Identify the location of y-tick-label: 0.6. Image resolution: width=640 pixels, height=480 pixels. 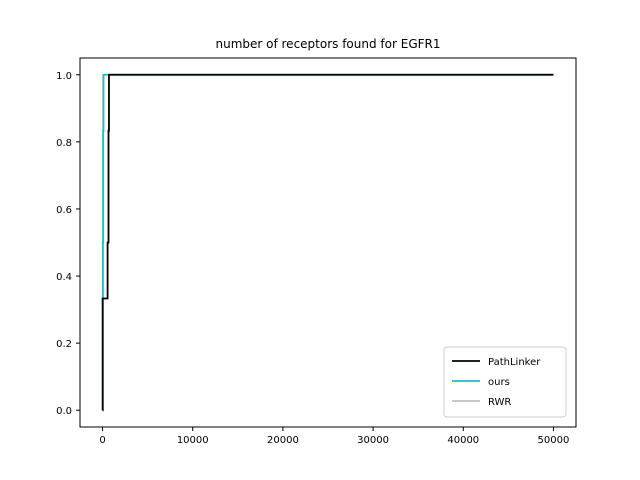
(64, 210).